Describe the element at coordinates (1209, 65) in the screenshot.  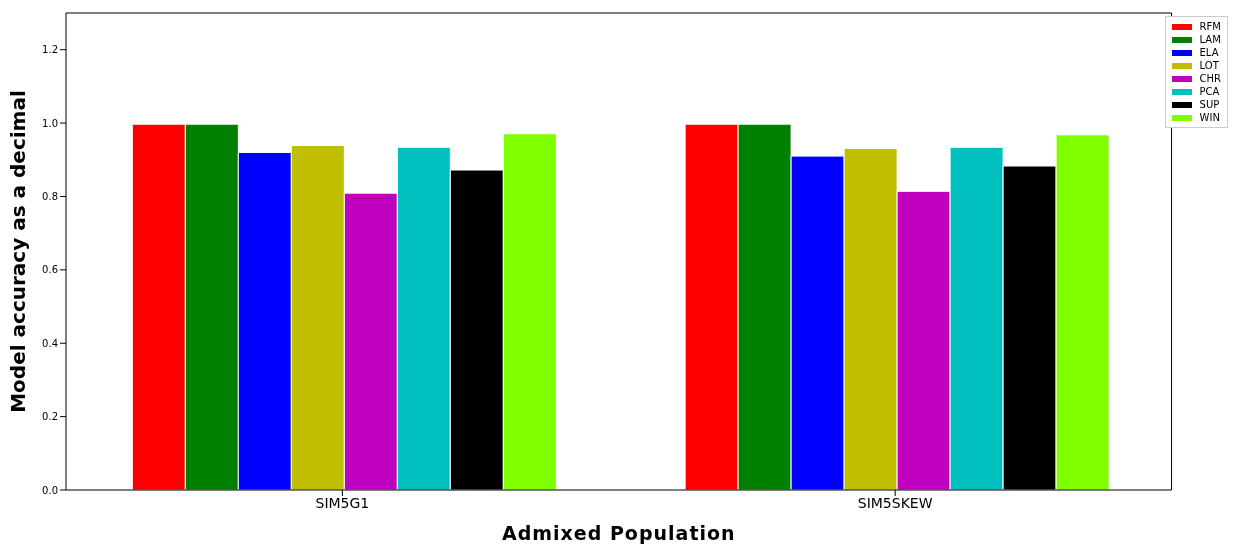
I see `legend-label: LOT` at that location.